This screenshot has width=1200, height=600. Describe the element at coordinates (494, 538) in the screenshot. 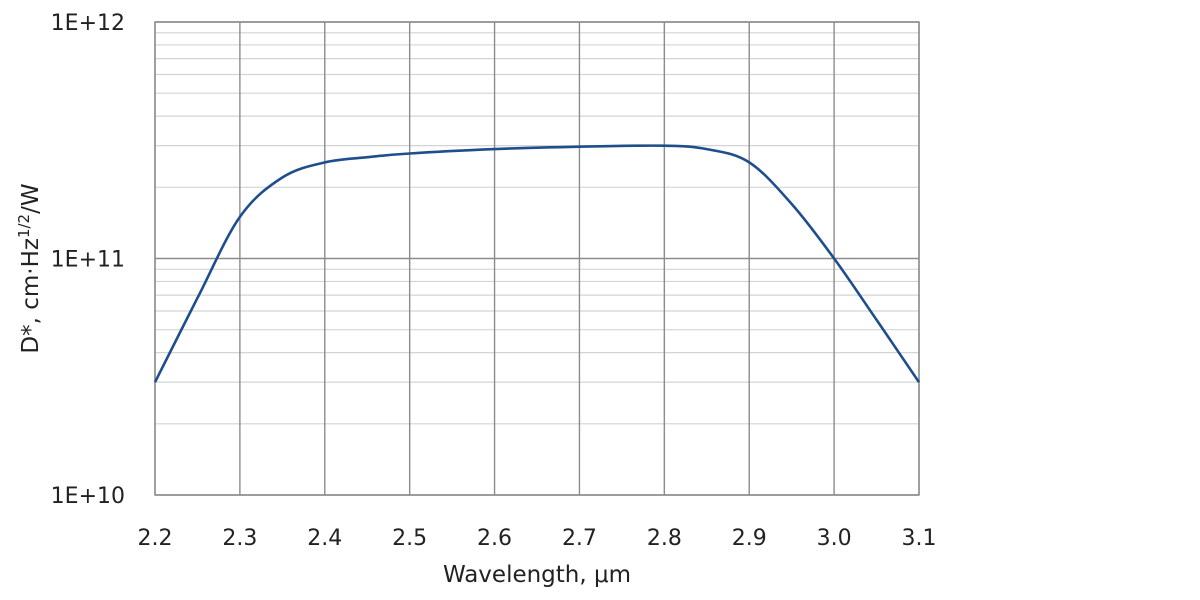

I see `x-tick-label: 2.6` at that location.